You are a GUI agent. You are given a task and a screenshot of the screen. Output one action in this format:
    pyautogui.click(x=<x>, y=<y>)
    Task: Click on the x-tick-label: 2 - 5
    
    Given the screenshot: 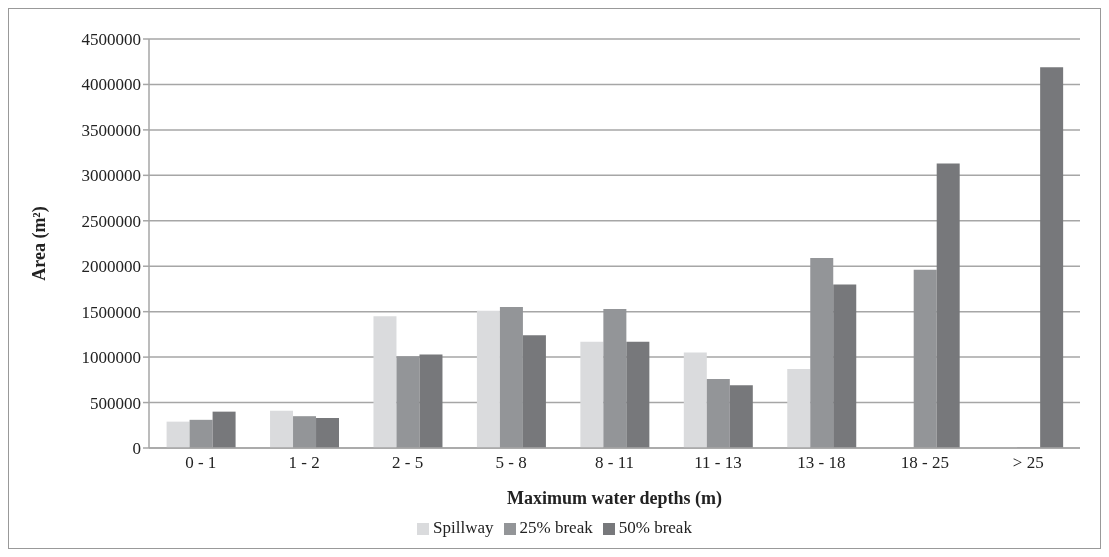 What is the action you would take?
    pyautogui.click(x=408, y=463)
    